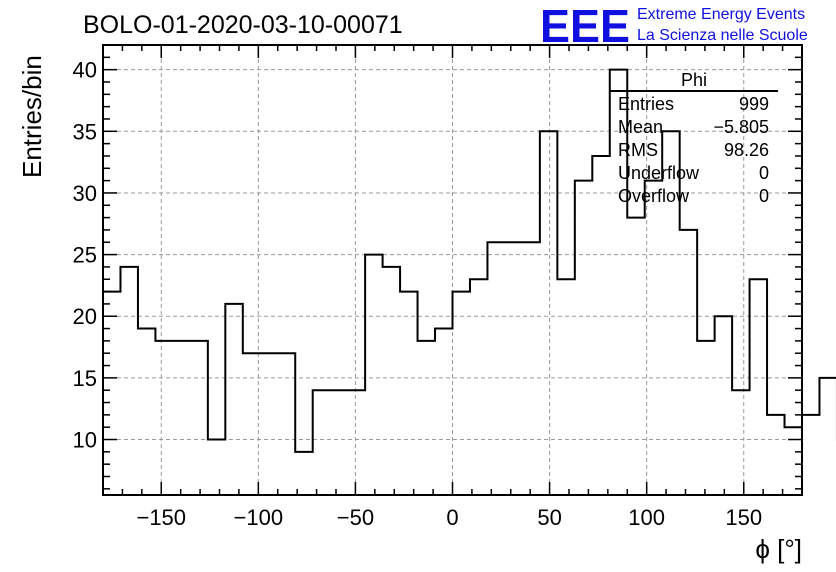  What do you see at coordinates (778, 549) in the screenshot?
I see `x-axis-title: ϕ [°]` at bounding box center [778, 549].